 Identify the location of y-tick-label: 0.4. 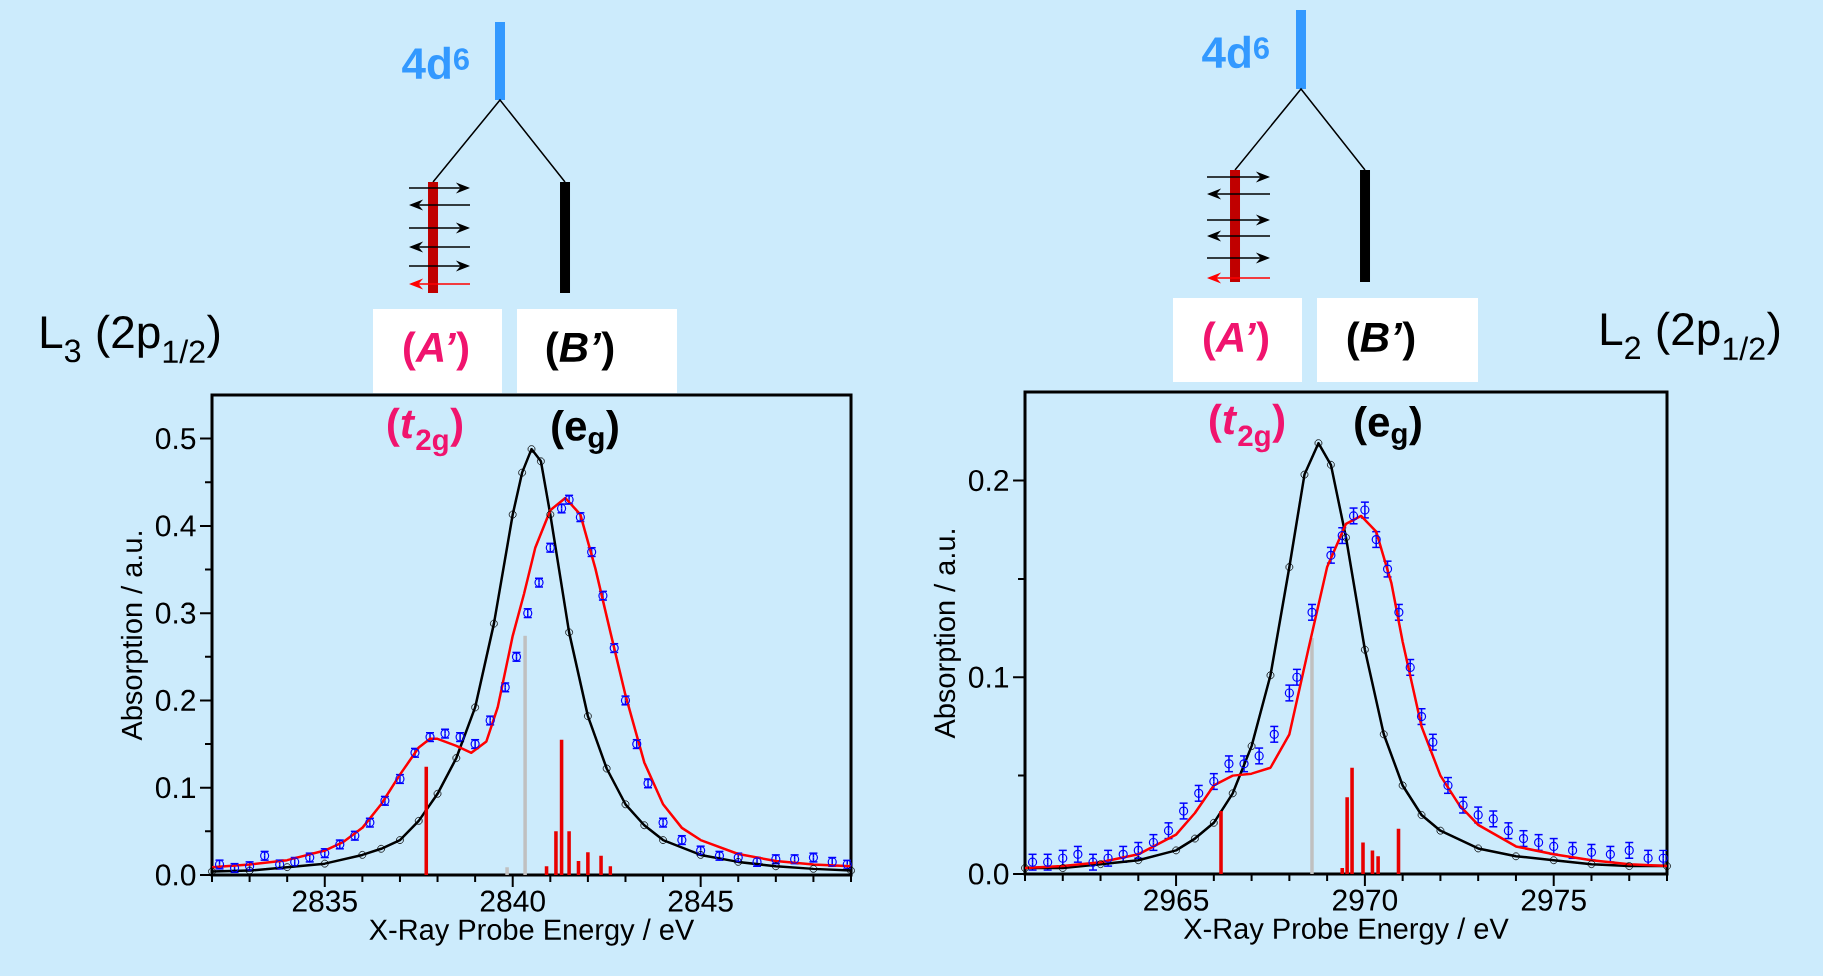
(175, 526).